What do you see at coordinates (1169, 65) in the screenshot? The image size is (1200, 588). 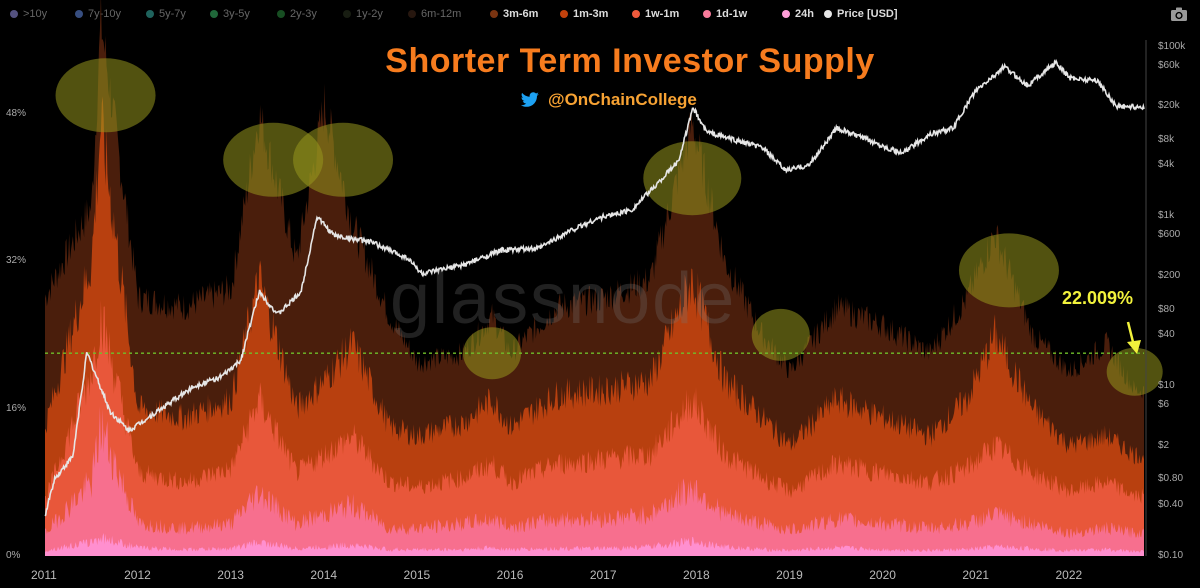 I see `price-axis-tick-label: $60k` at bounding box center [1169, 65].